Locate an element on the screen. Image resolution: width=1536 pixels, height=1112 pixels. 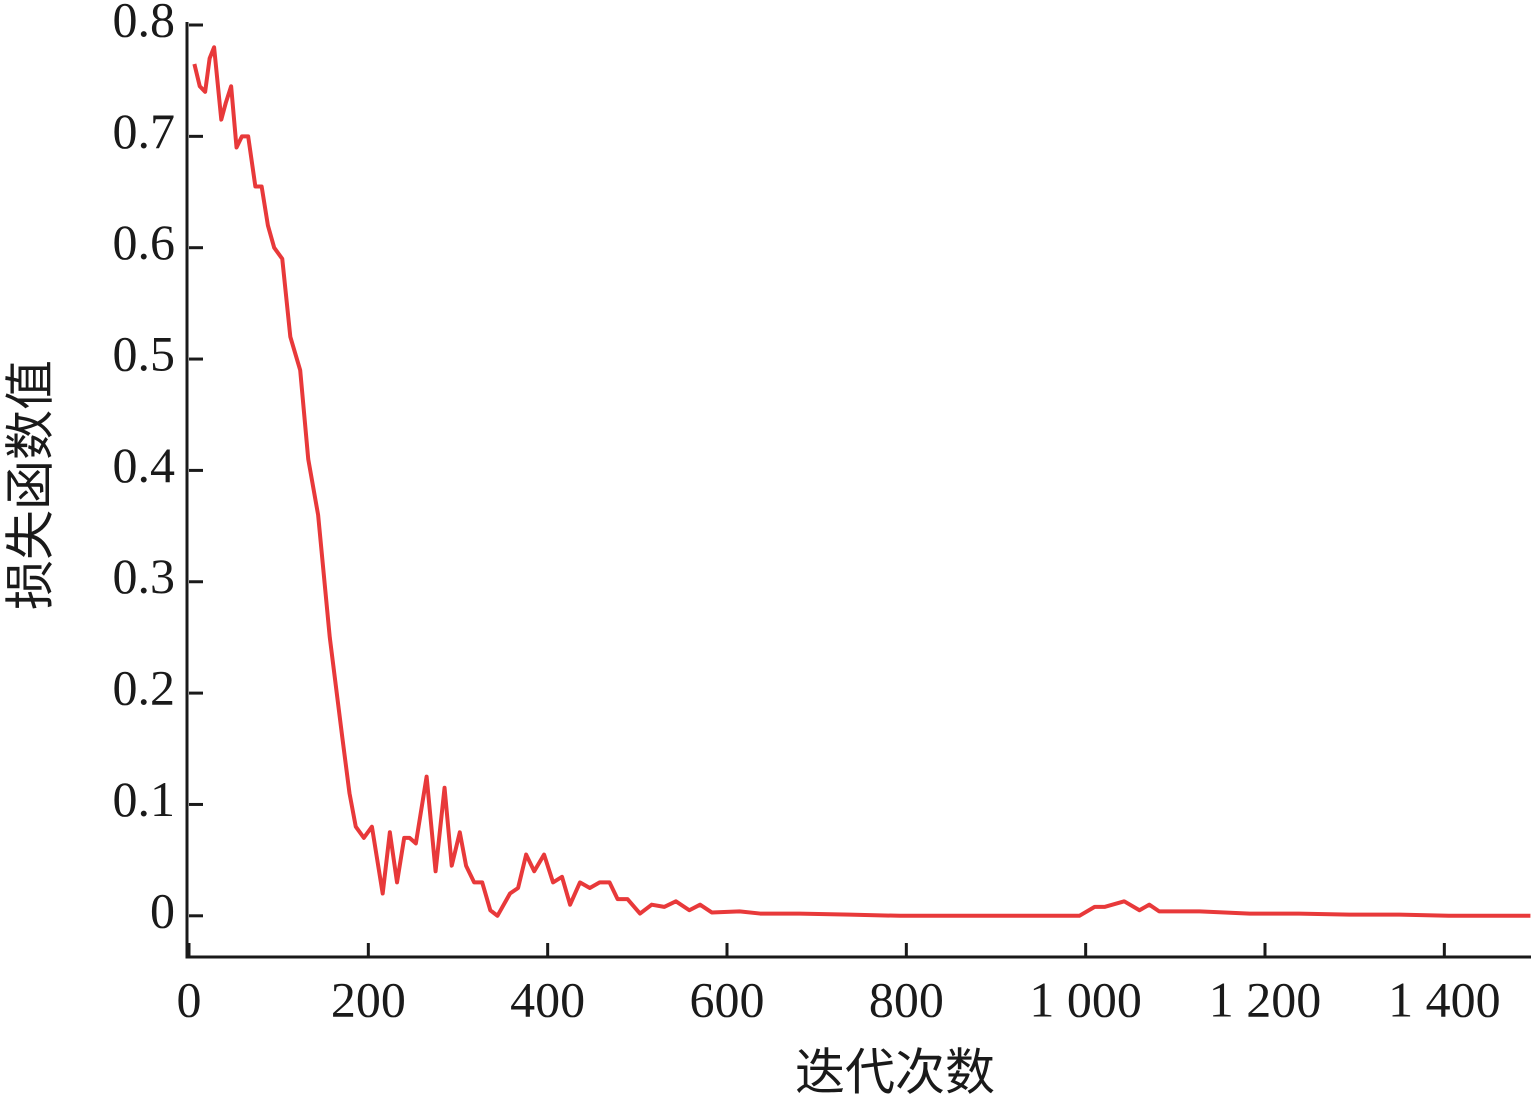
y-tick-label: 0.2 is located at coordinates (144, 688).